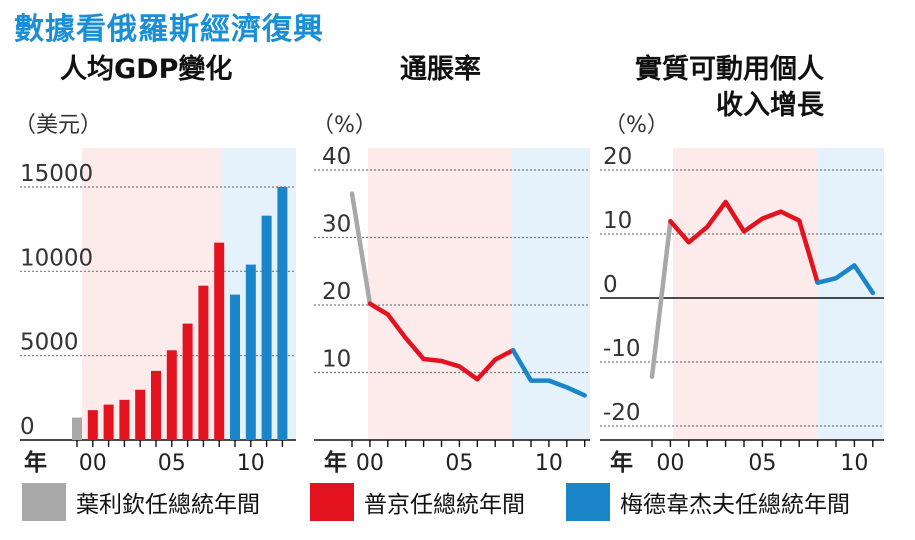 Image resolution: width=915 pixels, height=540 pixels. What do you see at coordinates (124, 419) in the screenshot?
I see `bar-2002` at bounding box center [124, 419].